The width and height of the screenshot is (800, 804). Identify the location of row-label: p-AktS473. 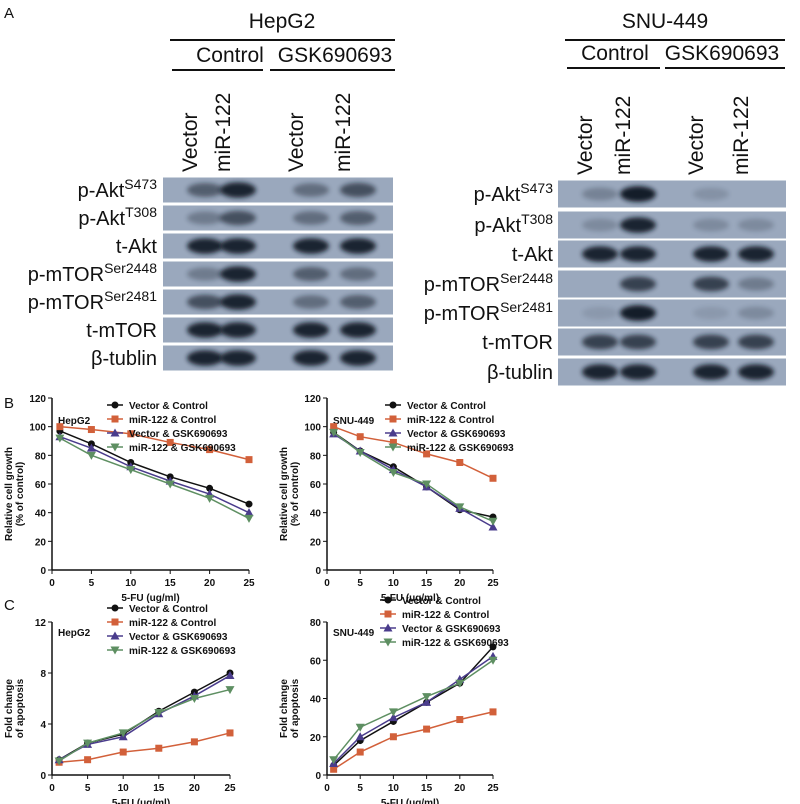
(118, 189).